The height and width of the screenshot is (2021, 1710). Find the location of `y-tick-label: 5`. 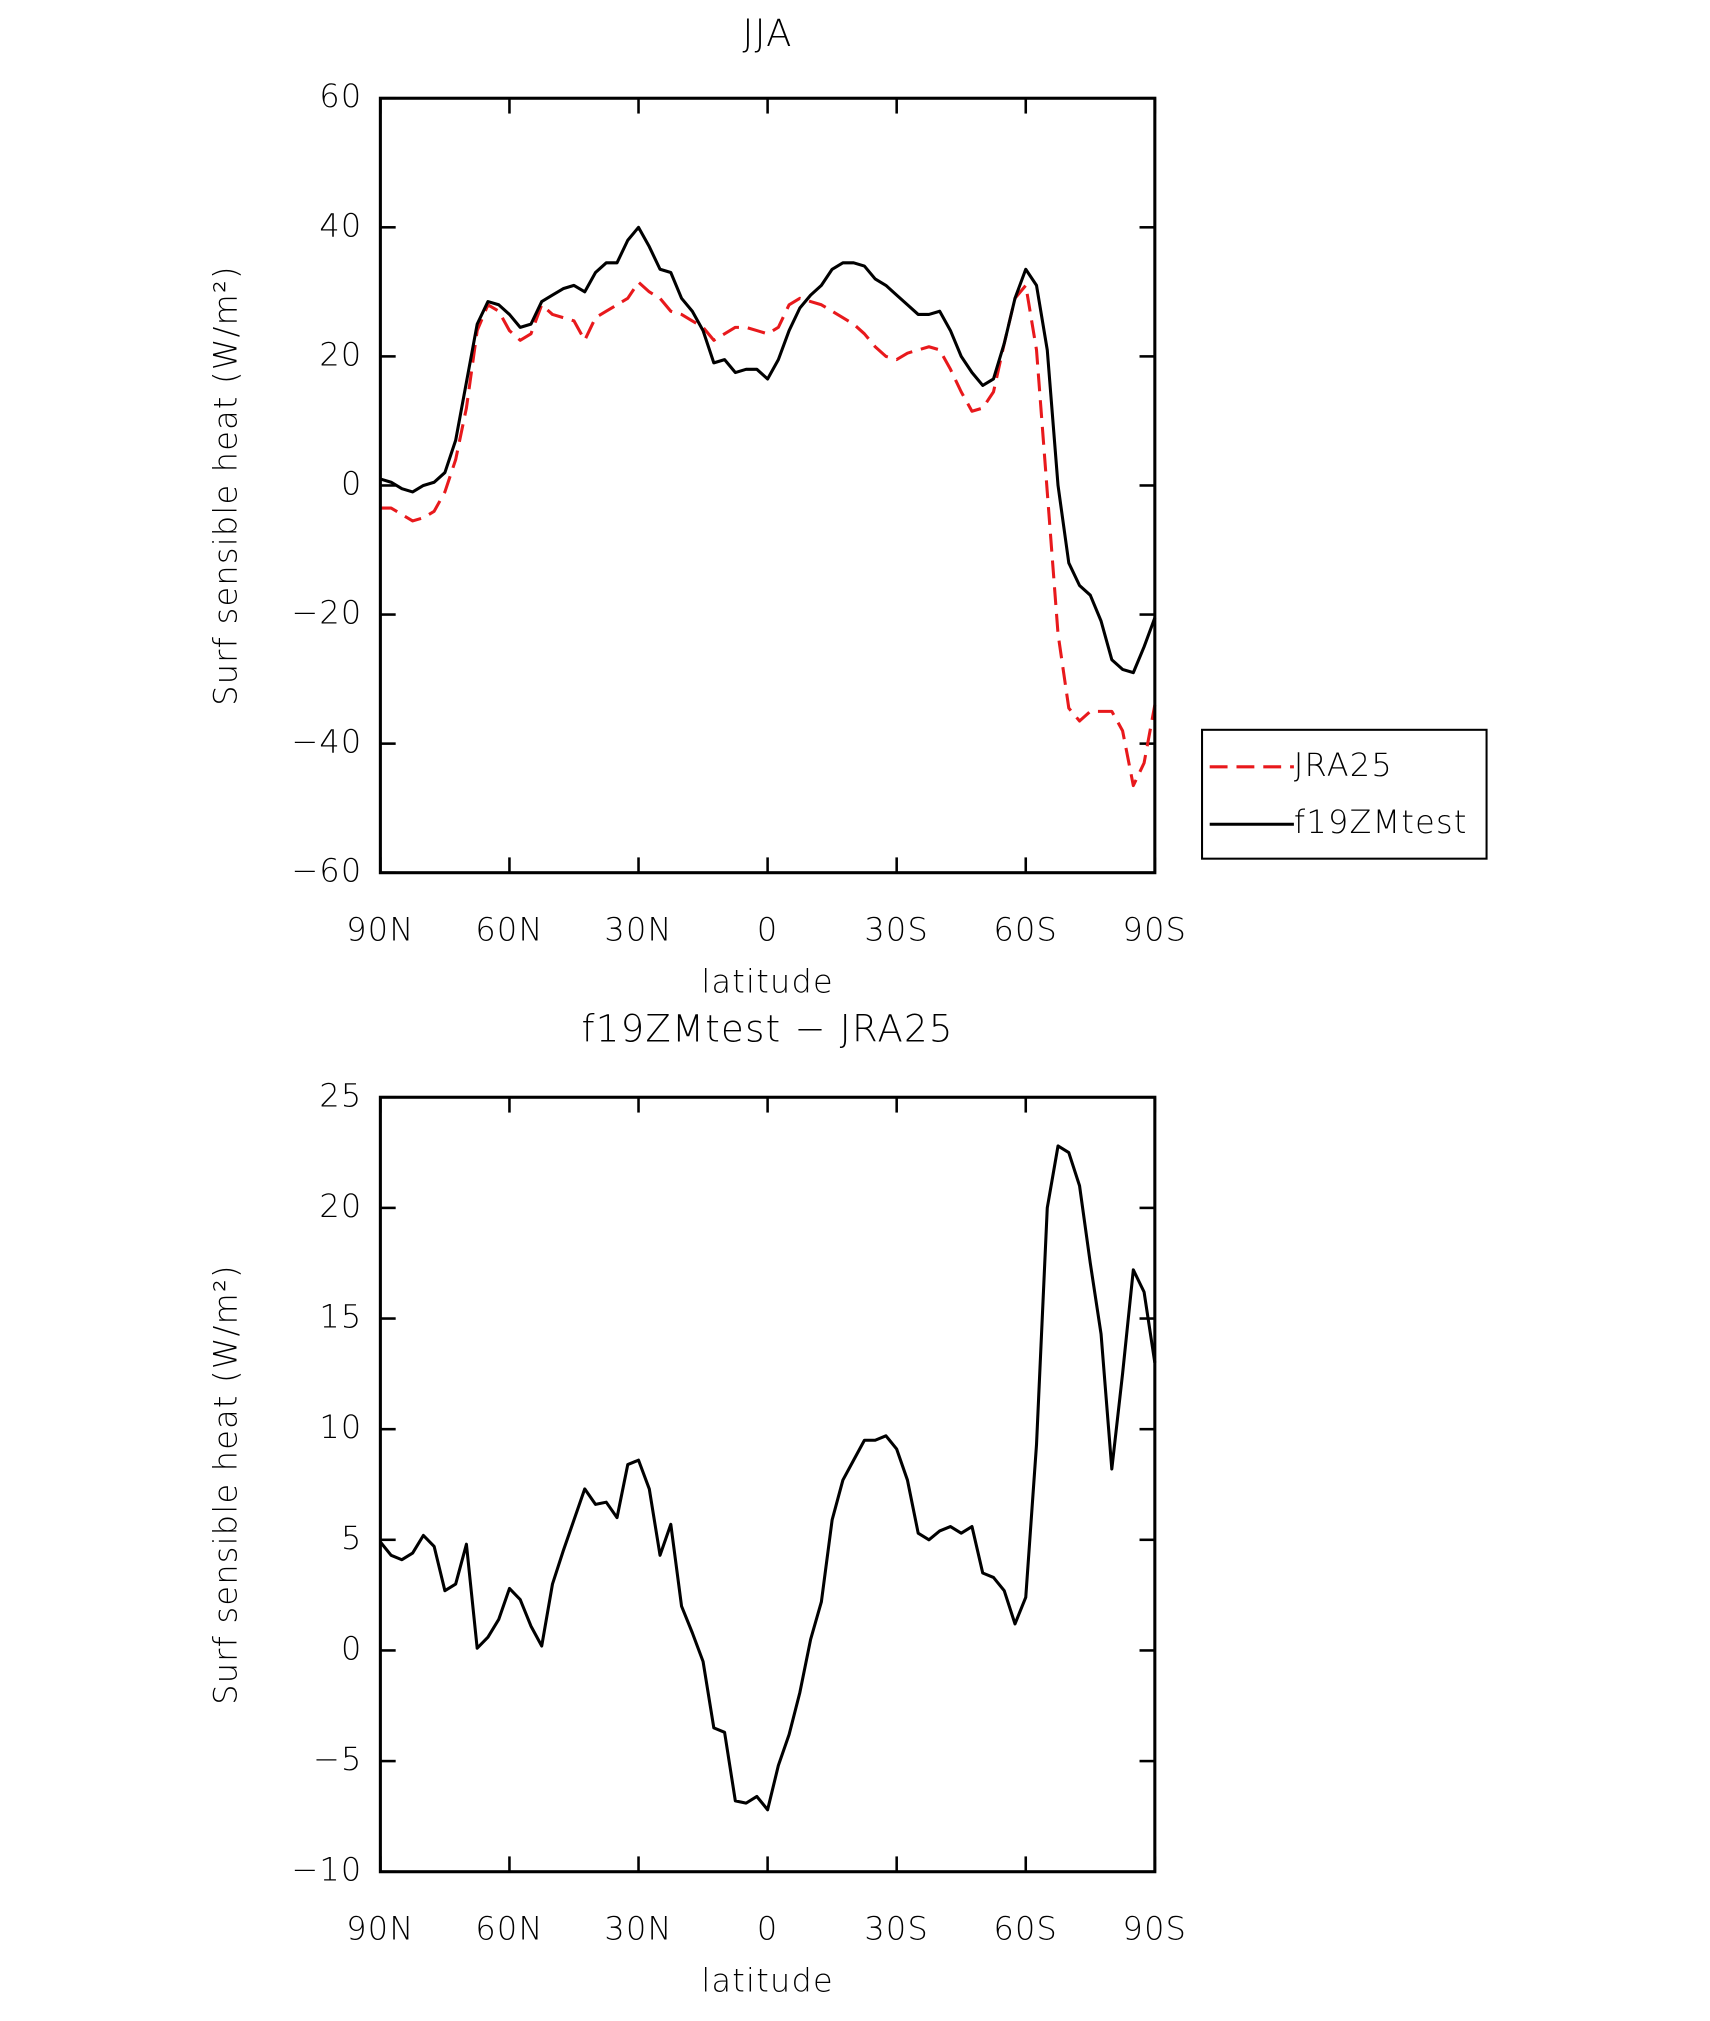

y-tick-label: 5 is located at coordinates (352, 1538).